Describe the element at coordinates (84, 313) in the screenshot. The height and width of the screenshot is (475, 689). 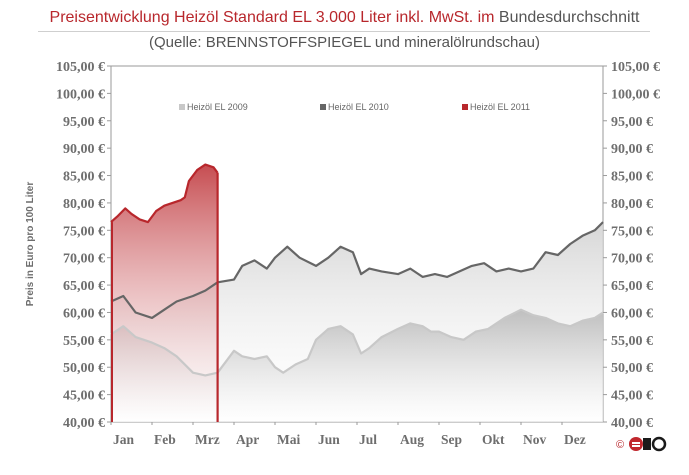
I see `y-tick-left: 60,00 €` at that location.